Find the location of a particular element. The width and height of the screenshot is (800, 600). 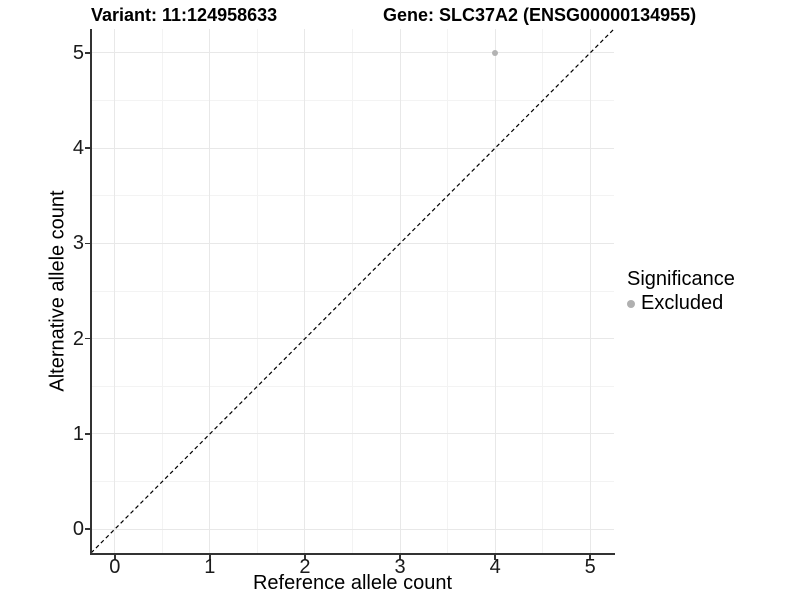

y-tick-label: 1 is located at coordinates (78, 433).